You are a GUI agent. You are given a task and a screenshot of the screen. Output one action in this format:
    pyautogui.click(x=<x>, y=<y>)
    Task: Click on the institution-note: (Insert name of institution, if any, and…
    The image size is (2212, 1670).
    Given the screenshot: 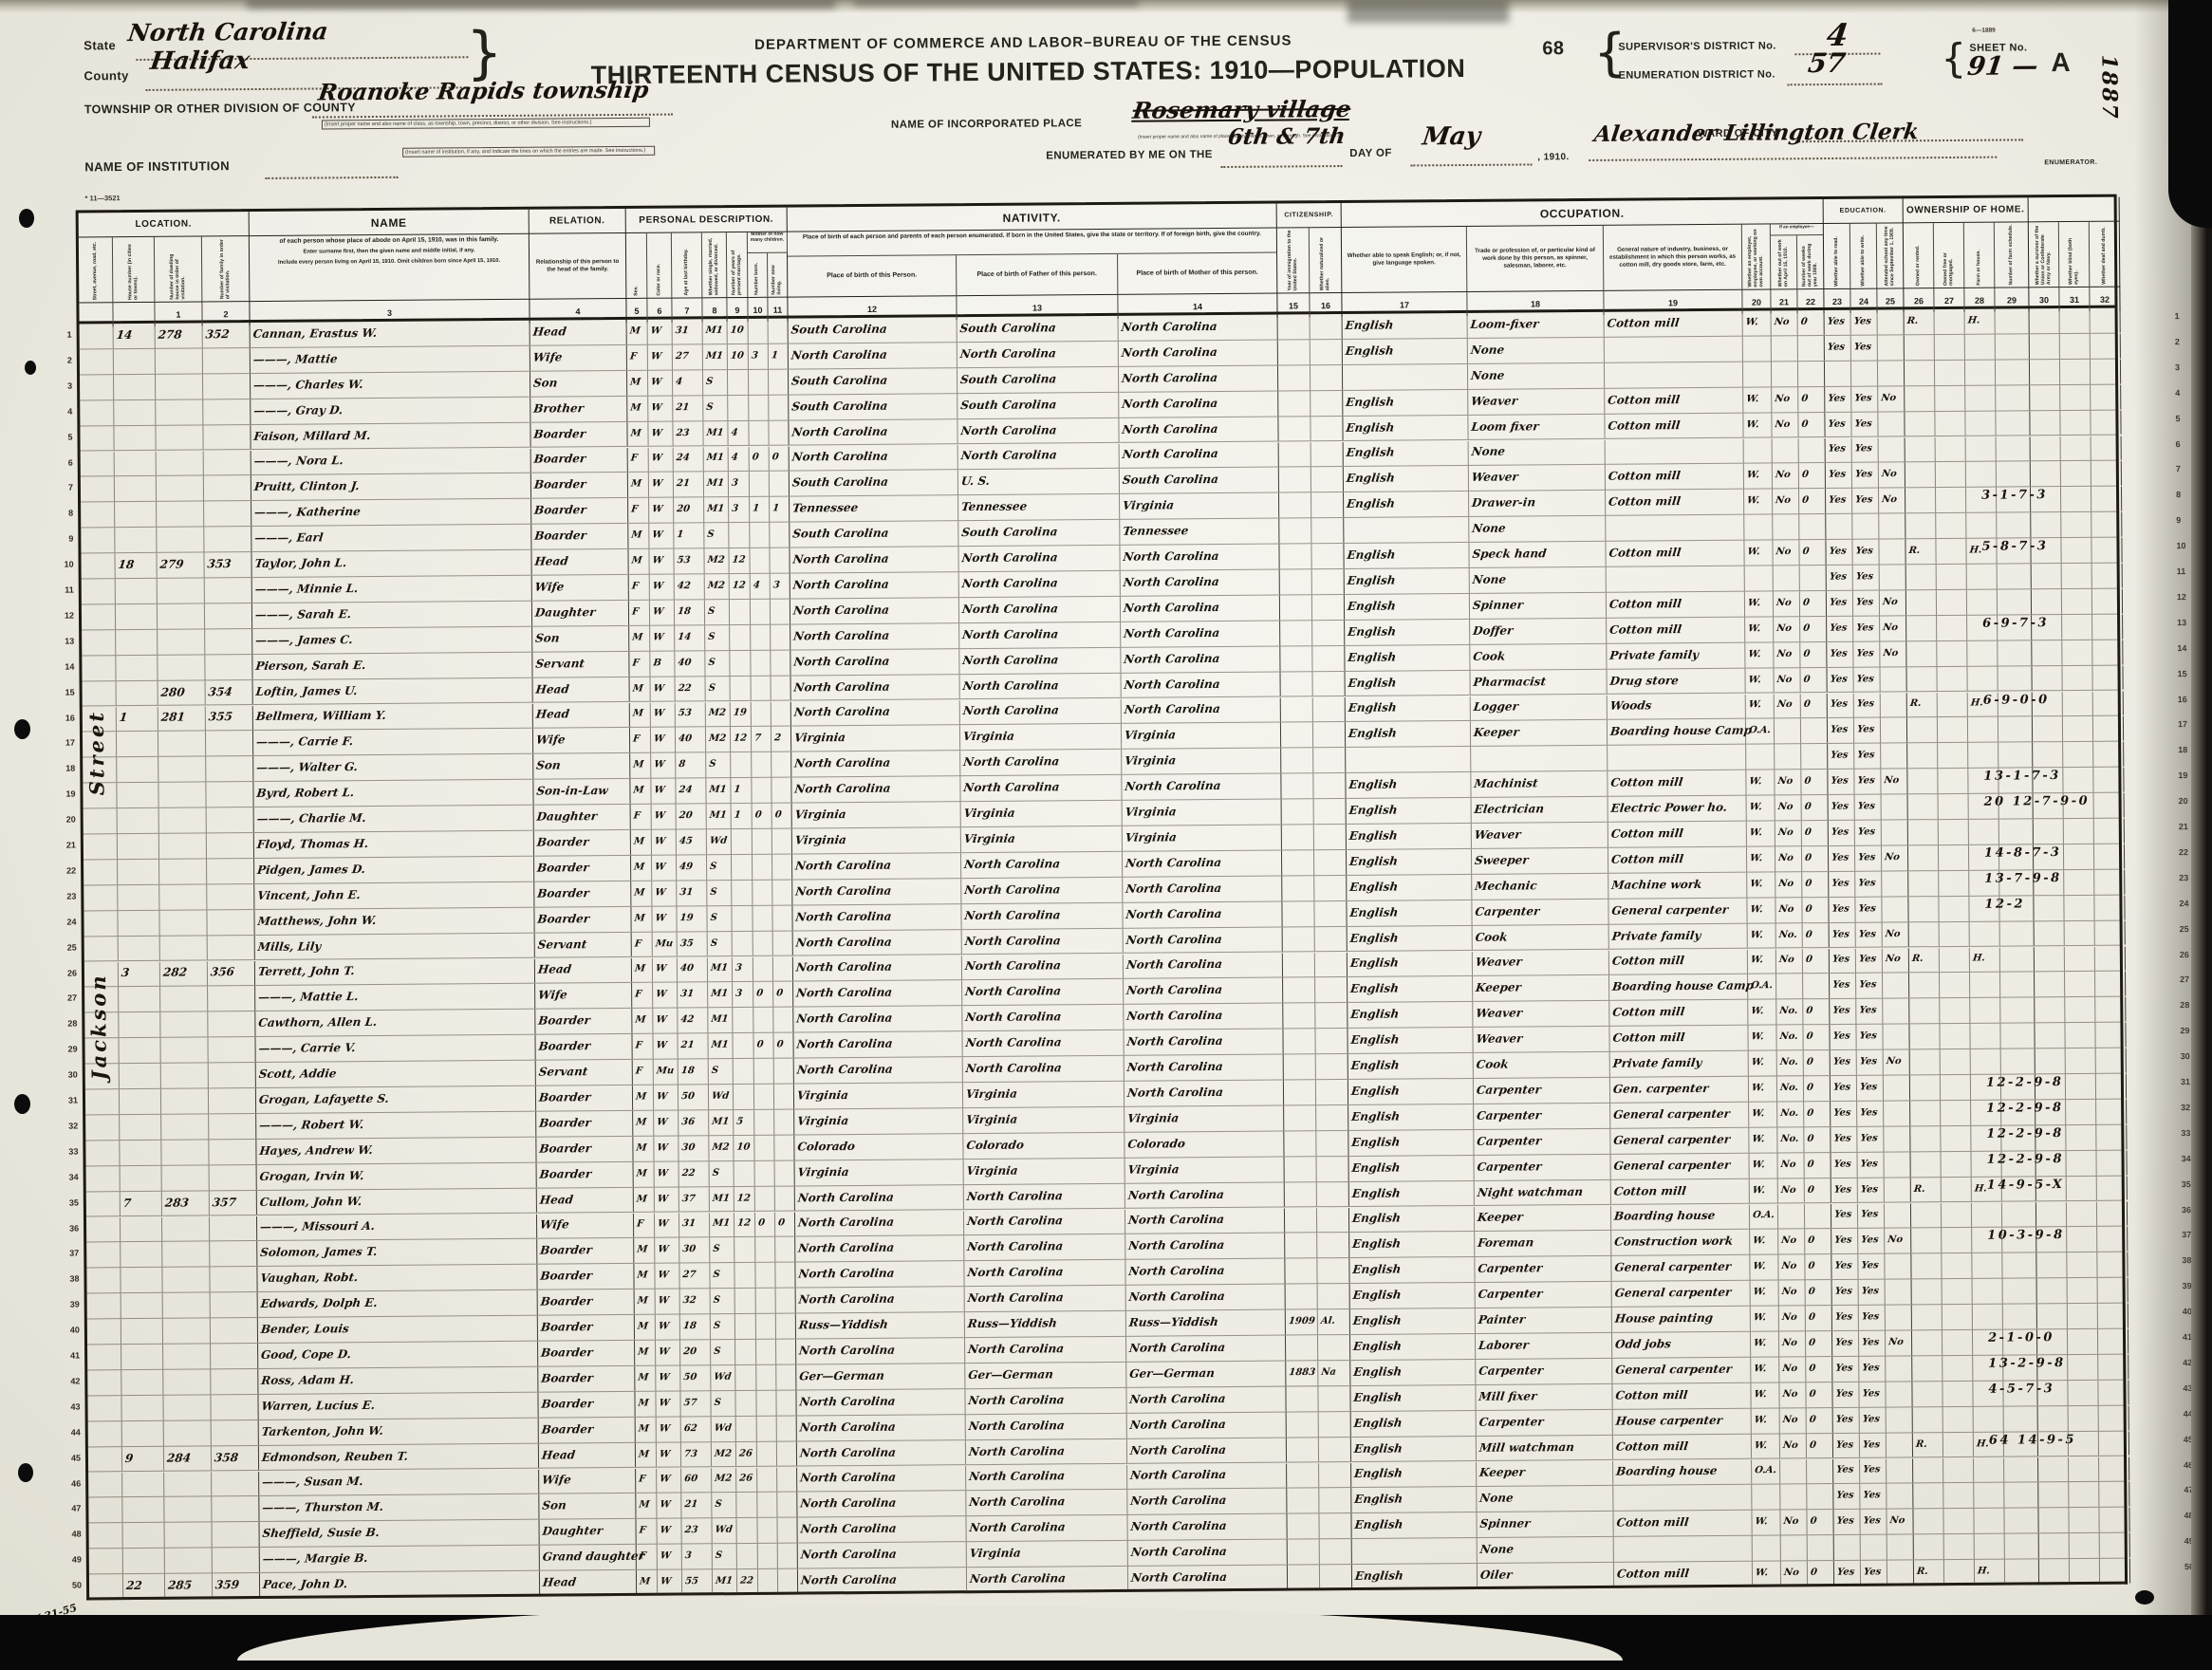 What is the action you would take?
    pyautogui.click(x=529, y=151)
    